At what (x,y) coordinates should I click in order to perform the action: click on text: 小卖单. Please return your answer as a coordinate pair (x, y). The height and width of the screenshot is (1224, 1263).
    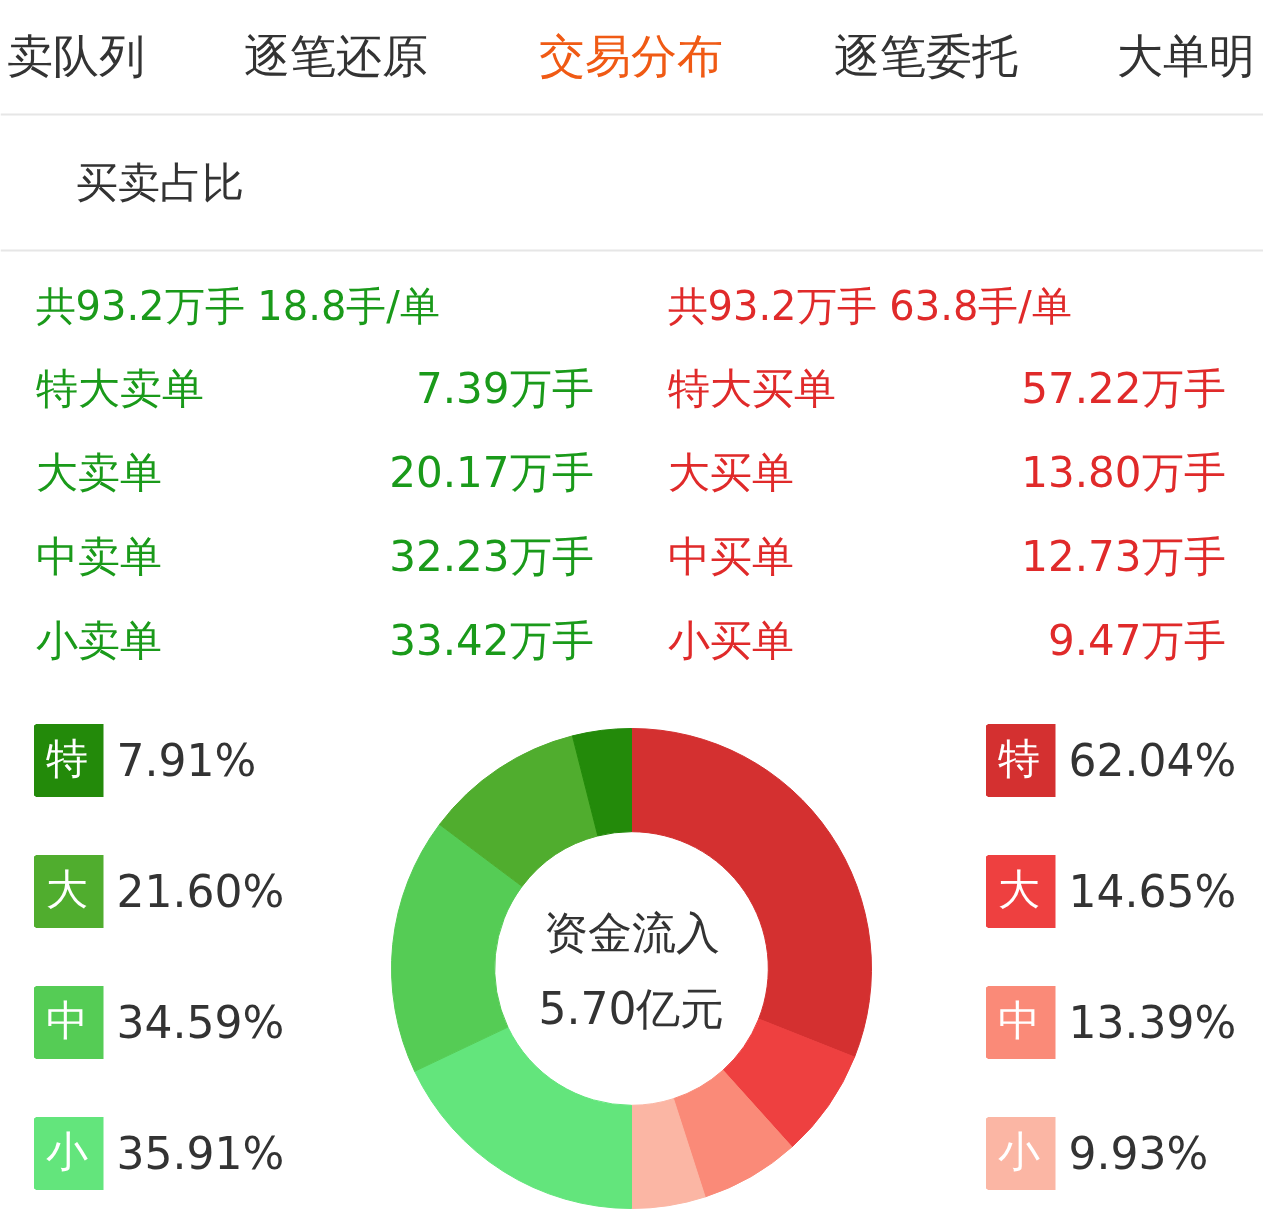
    Looking at the image, I should click on (98, 640).